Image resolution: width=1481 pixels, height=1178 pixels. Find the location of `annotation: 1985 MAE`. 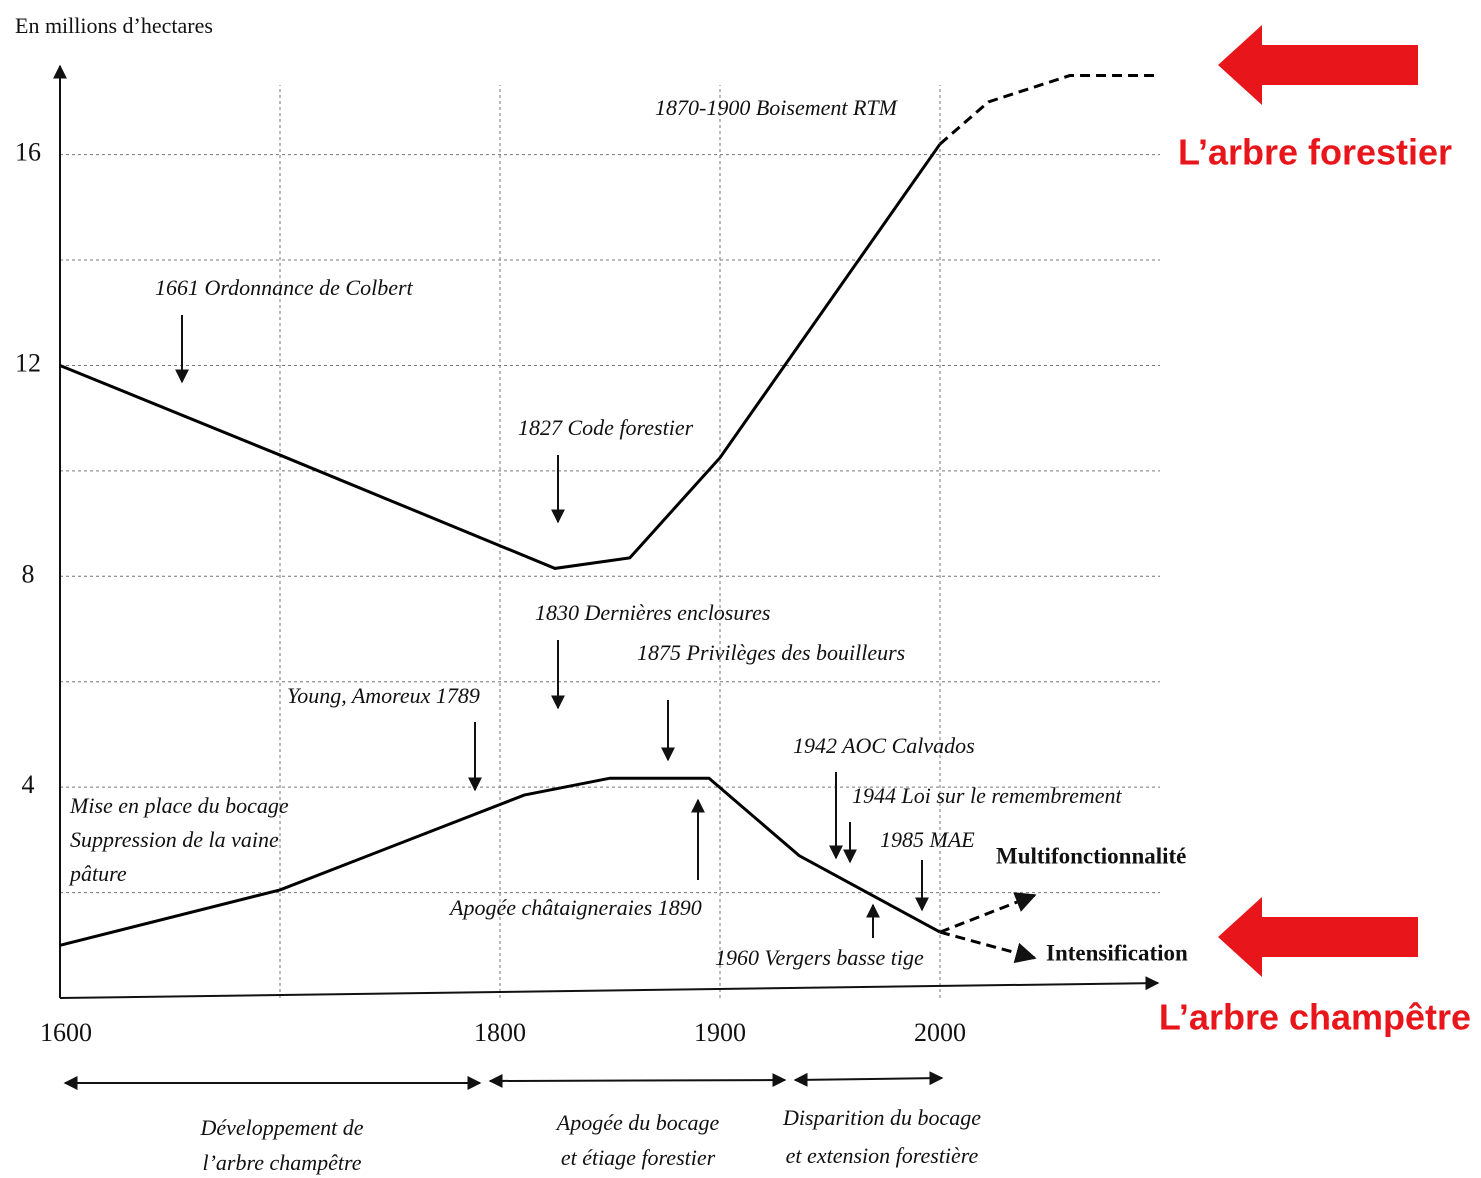

annotation: 1985 MAE is located at coordinates (927, 839).